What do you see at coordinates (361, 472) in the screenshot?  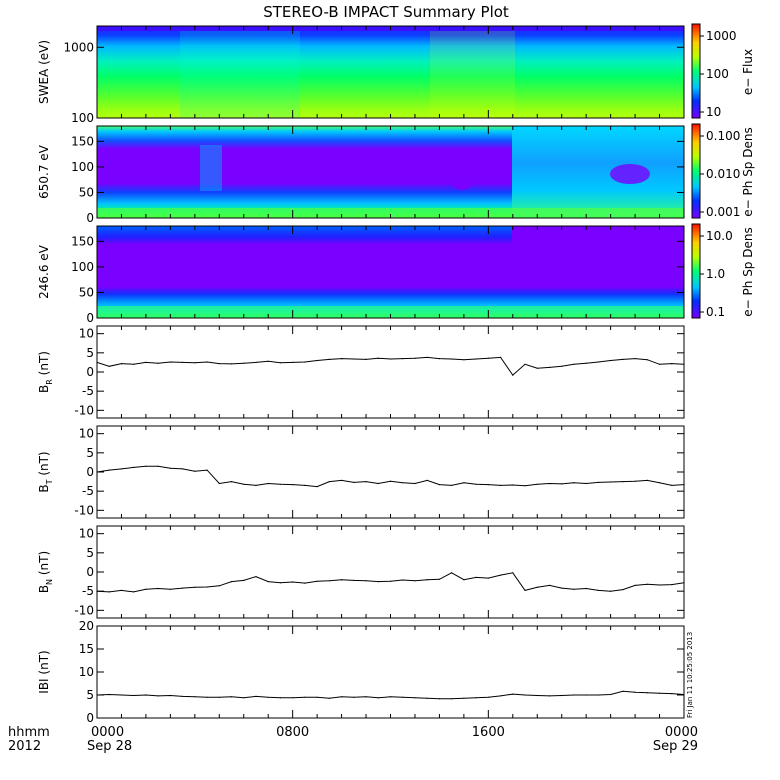 I see `panel-5: -10 -5 0 5 10 BT (nT)` at bounding box center [361, 472].